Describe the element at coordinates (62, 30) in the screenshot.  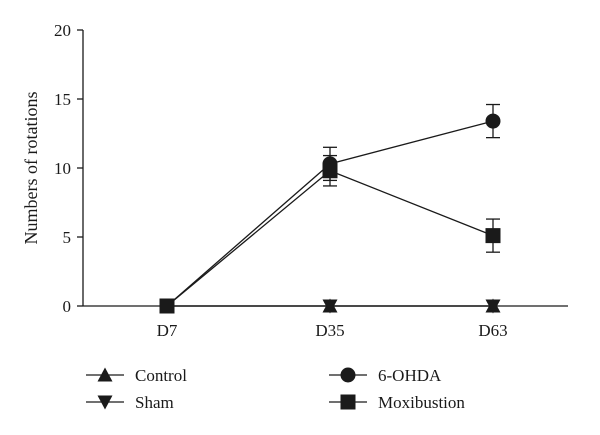
I see `y-tick-label: 20` at that location.